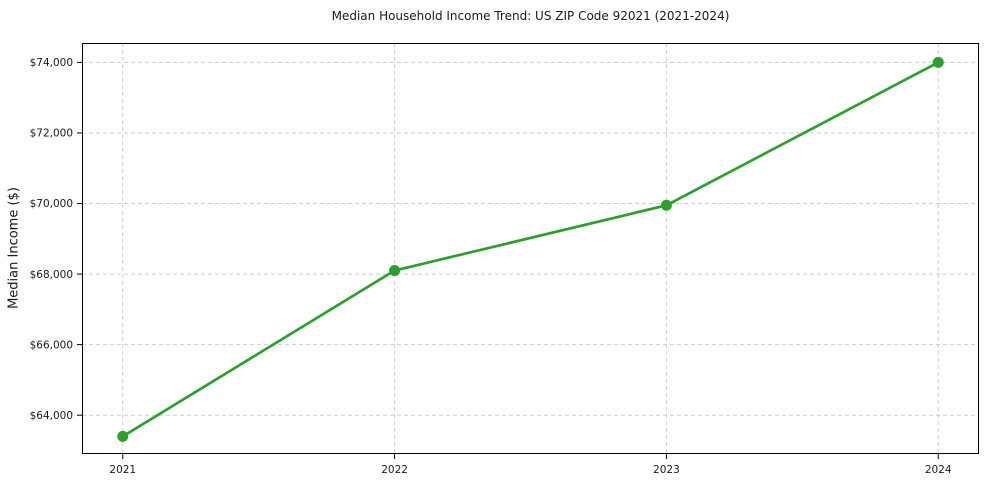 This screenshot has height=490, width=989. I want to click on y-tick-label: $70,000, so click(51, 204).